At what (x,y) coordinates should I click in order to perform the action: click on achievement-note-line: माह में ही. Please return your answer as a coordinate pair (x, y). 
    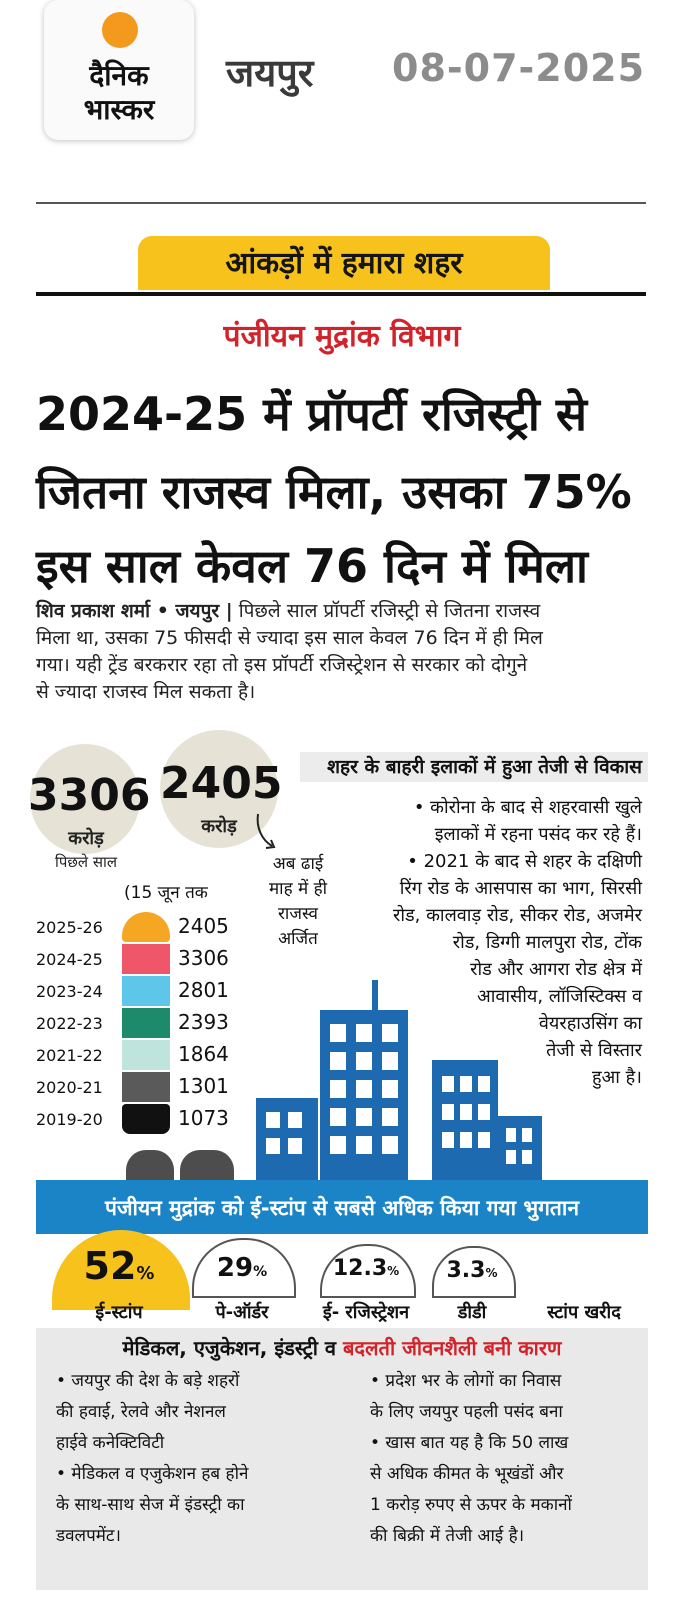
    Looking at the image, I should click on (298, 889).